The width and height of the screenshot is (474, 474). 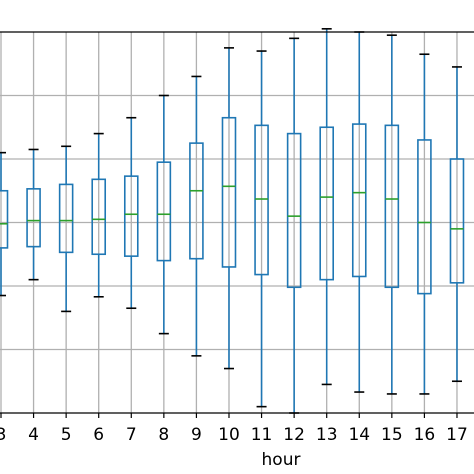 What do you see at coordinates (229, 435) in the screenshot?
I see `x-tick-label: 10` at bounding box center [229, 435].